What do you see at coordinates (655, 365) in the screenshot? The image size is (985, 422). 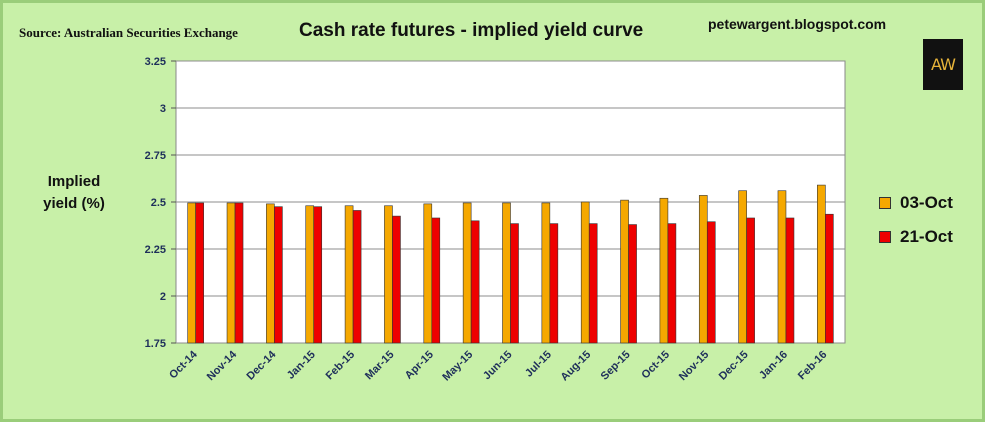 I see `x-tick-label: Oct-15` at bounding box center [655, 365].